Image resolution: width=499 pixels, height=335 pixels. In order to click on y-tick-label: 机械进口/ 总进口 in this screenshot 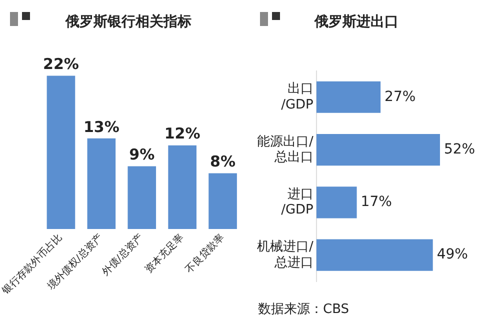, I will do `click(285, 255)`.